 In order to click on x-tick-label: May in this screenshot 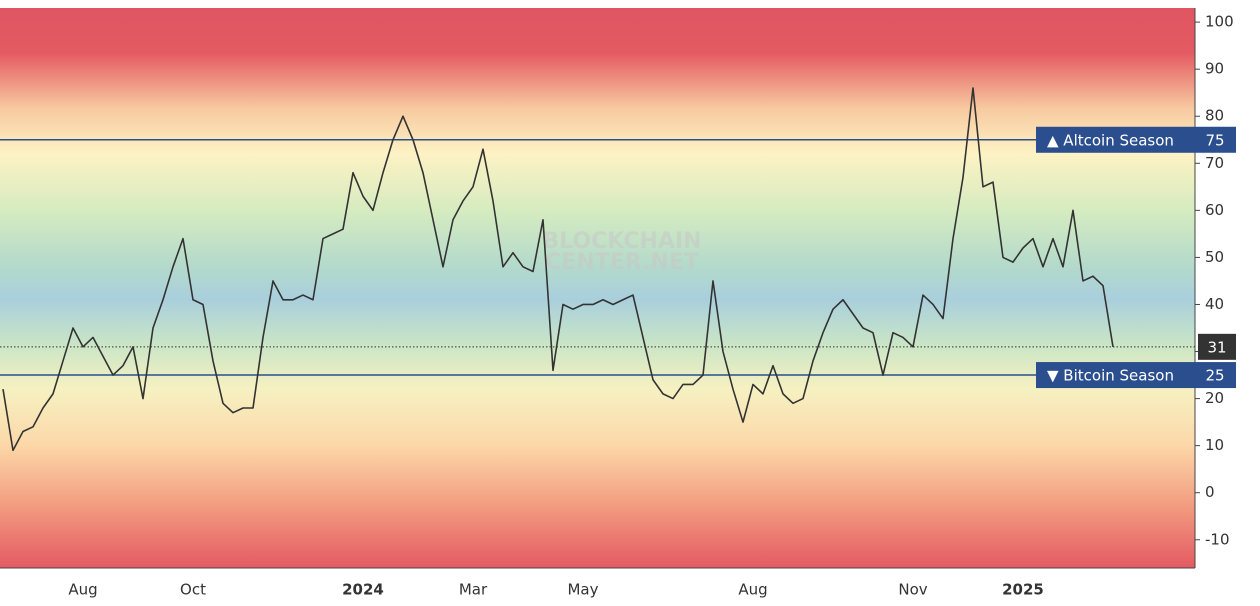, I will do `click(582, 590)`.